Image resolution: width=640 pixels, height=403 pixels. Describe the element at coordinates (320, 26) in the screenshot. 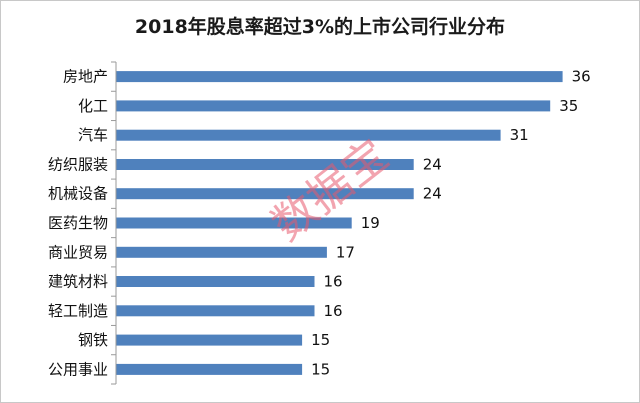

I see `chart-title: 2018年股息率超过3%的上市公司行业分布` at that location.